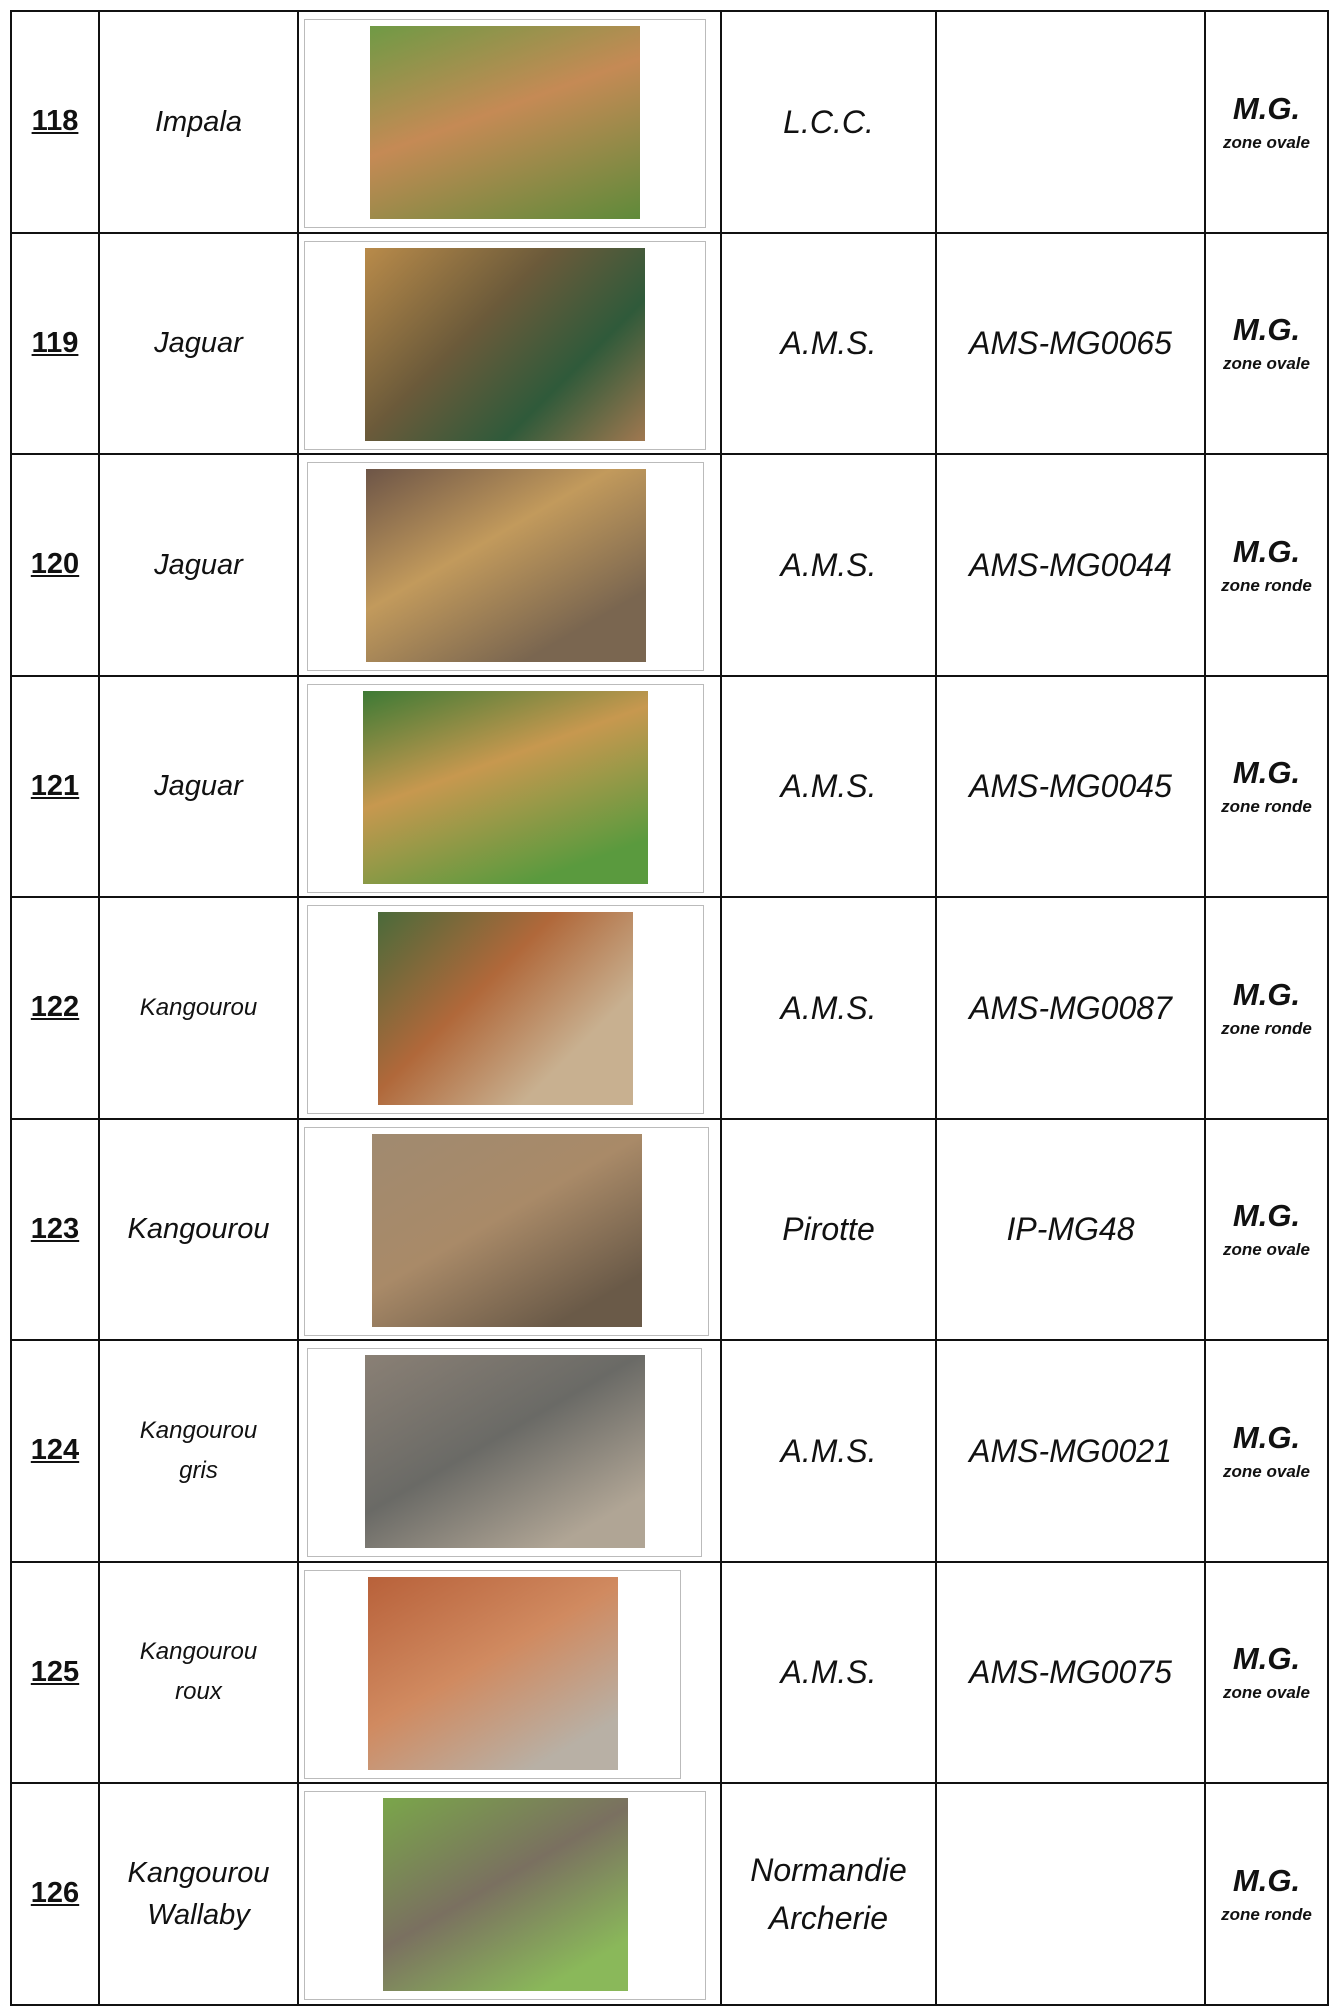 The width and height of the screenshot is (1335, 2006). I want to click on row-number: 123, so click(55, 1229).